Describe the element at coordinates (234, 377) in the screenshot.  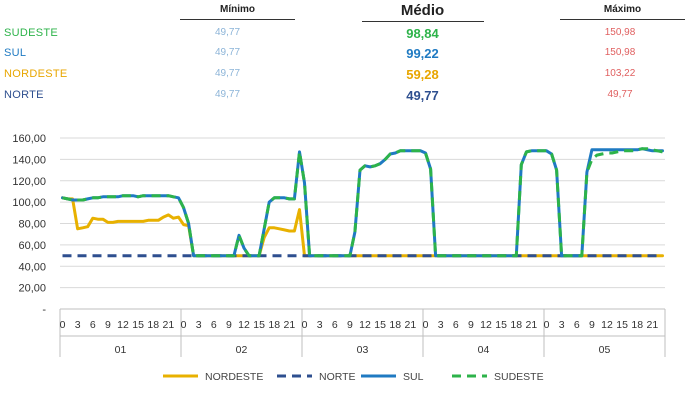
I see `legend-label: NORDESTE` at that location.